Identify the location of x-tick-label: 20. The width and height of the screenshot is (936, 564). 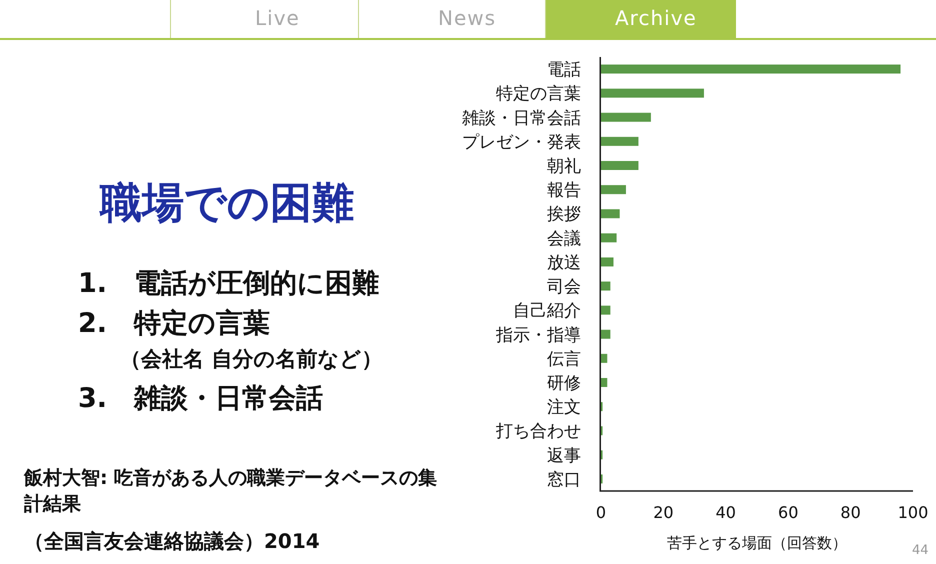
(663, 512).